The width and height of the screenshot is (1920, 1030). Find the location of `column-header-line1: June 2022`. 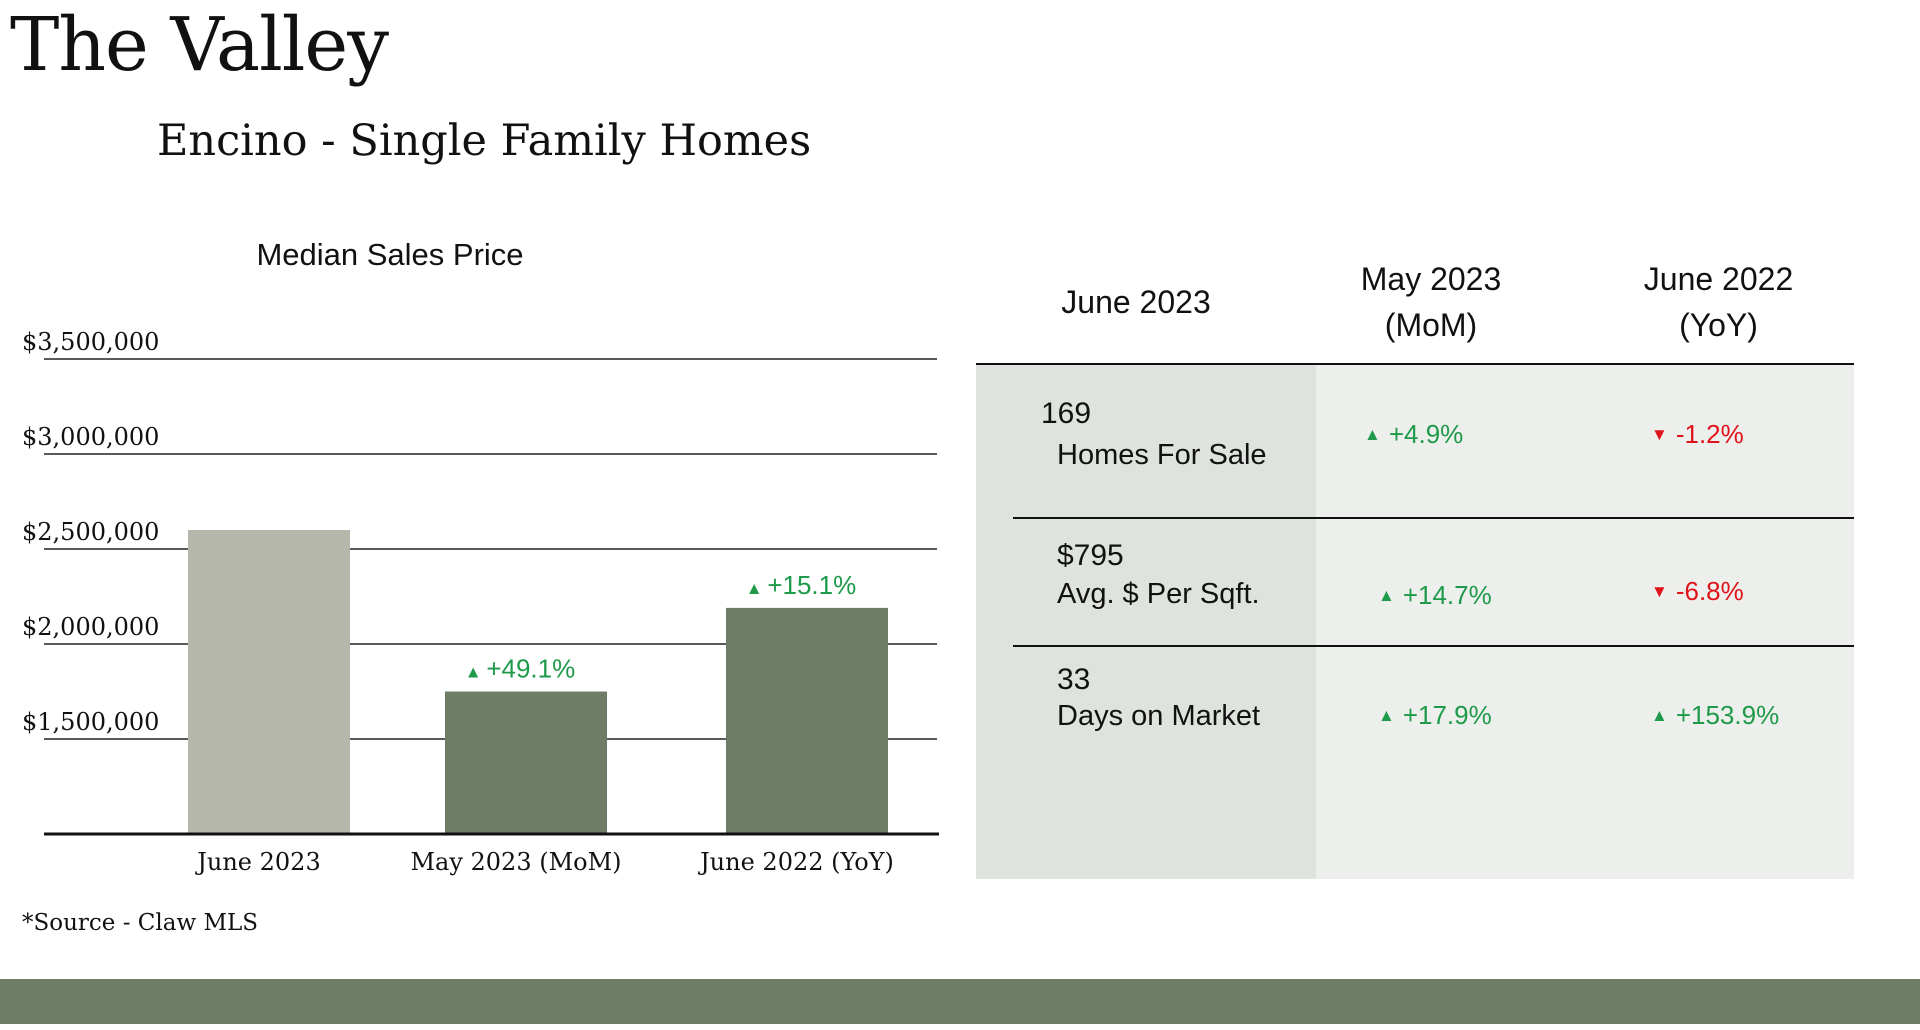

column-header-line1: June 2022 is located at coordinates (1718, 279).